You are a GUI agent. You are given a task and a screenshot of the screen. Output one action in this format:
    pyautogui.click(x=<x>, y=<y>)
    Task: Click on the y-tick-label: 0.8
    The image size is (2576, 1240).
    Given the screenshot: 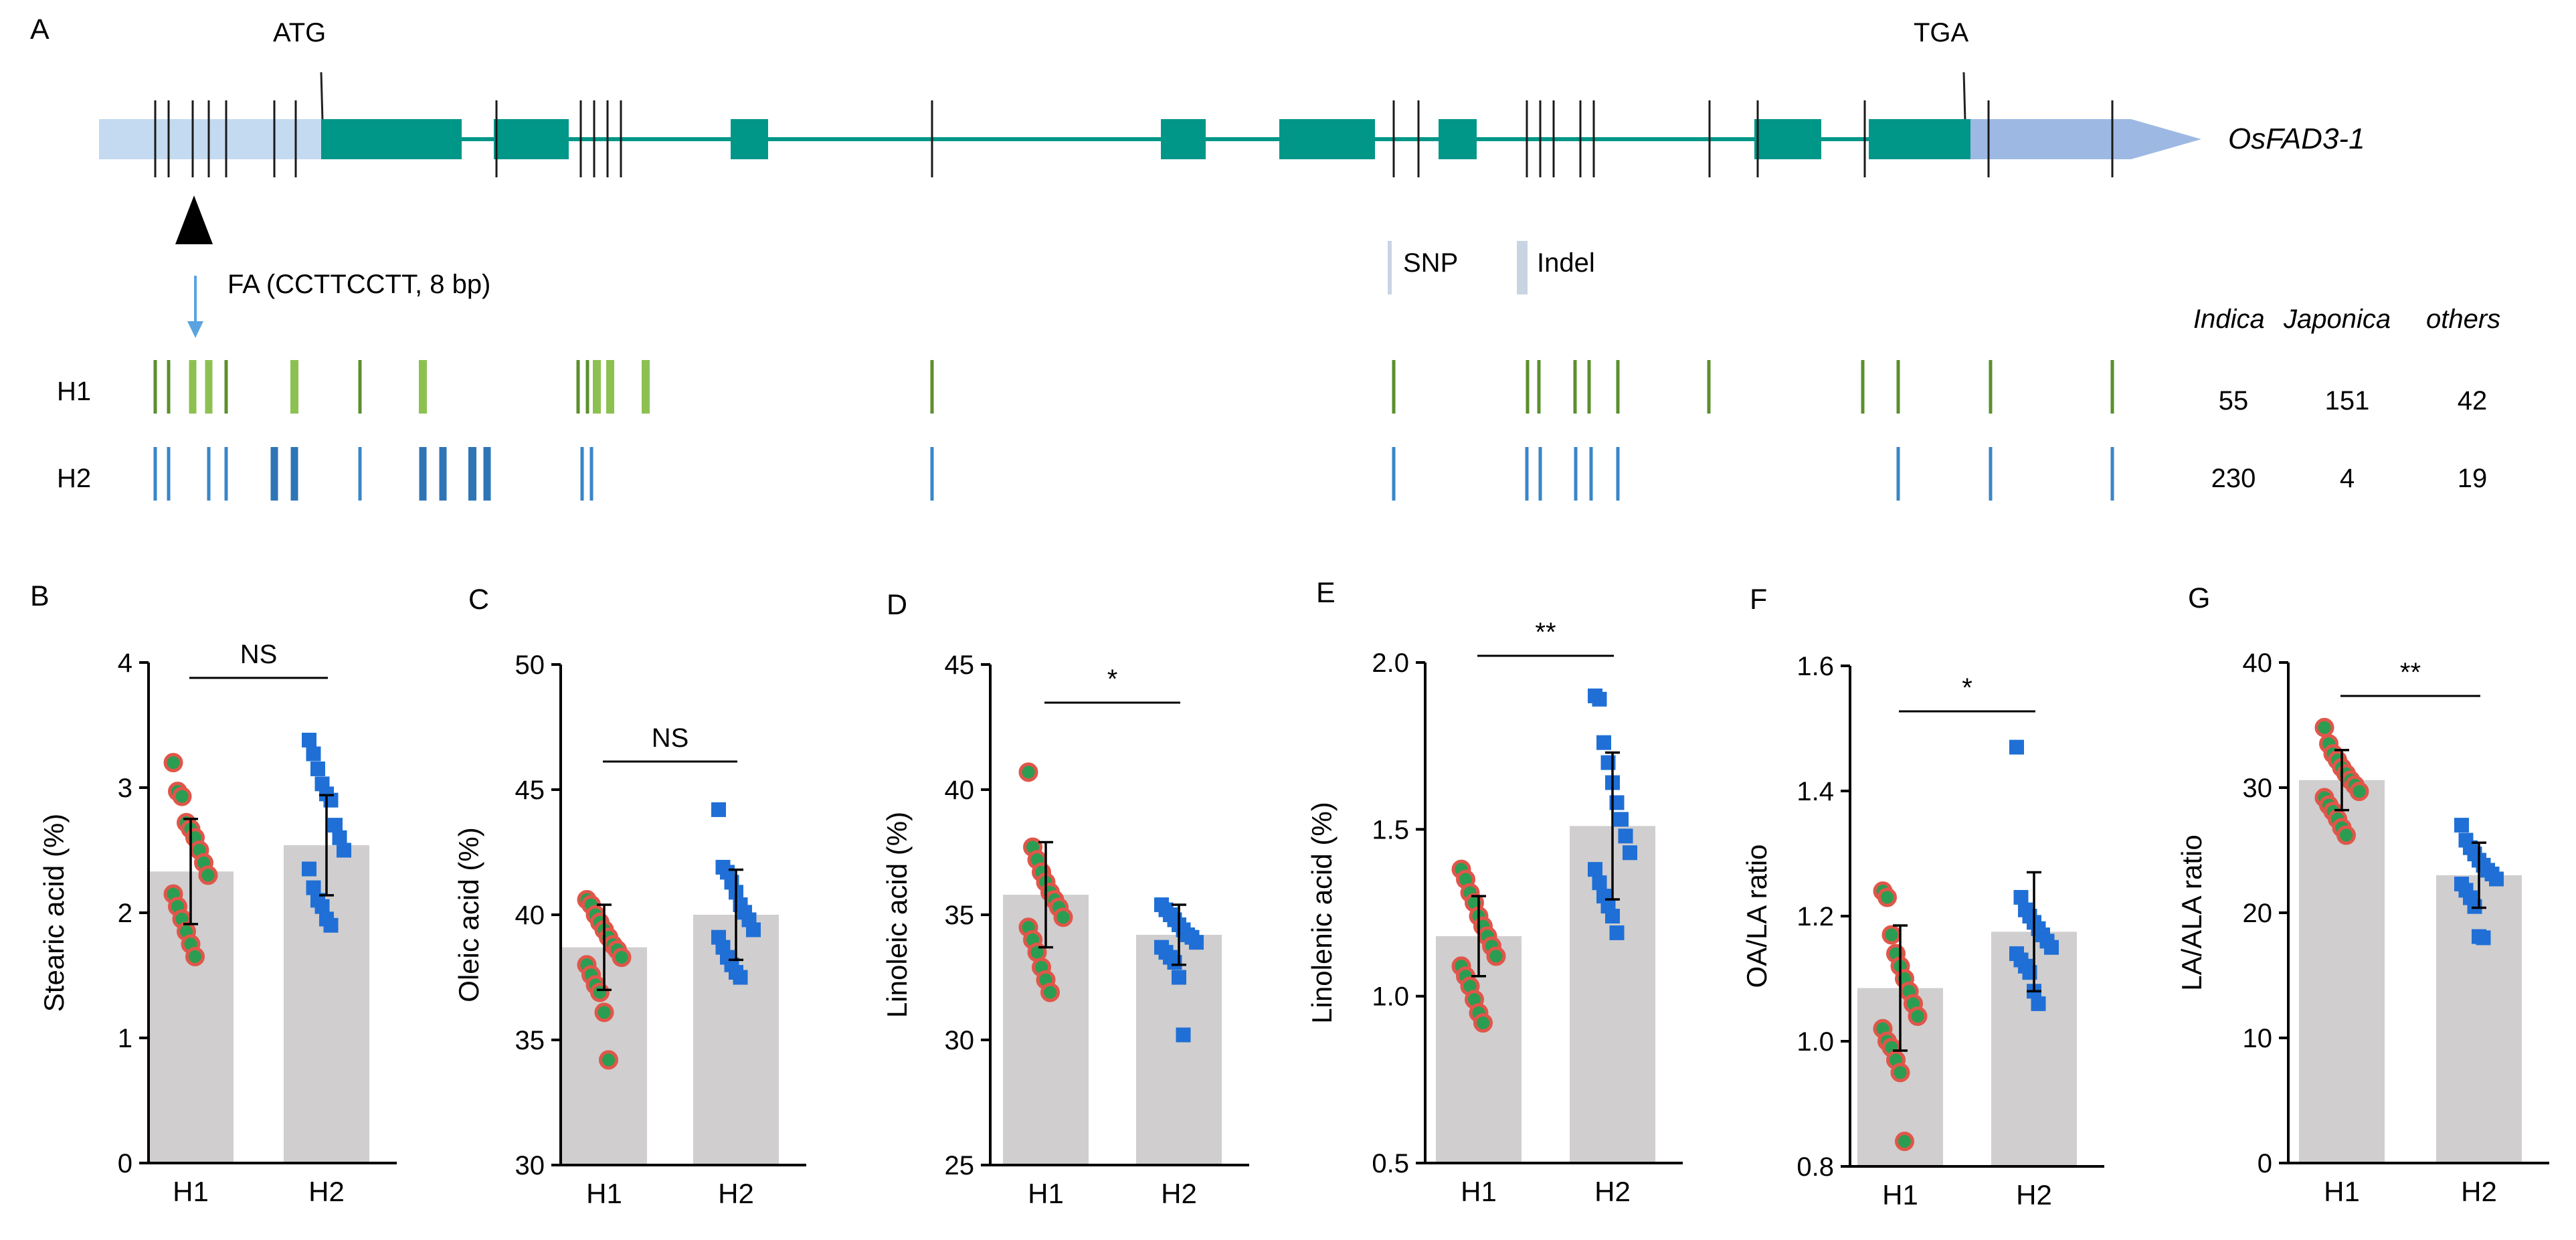 What is the action you would take?
    pyautogui.click(x=1815, y=1167)
    